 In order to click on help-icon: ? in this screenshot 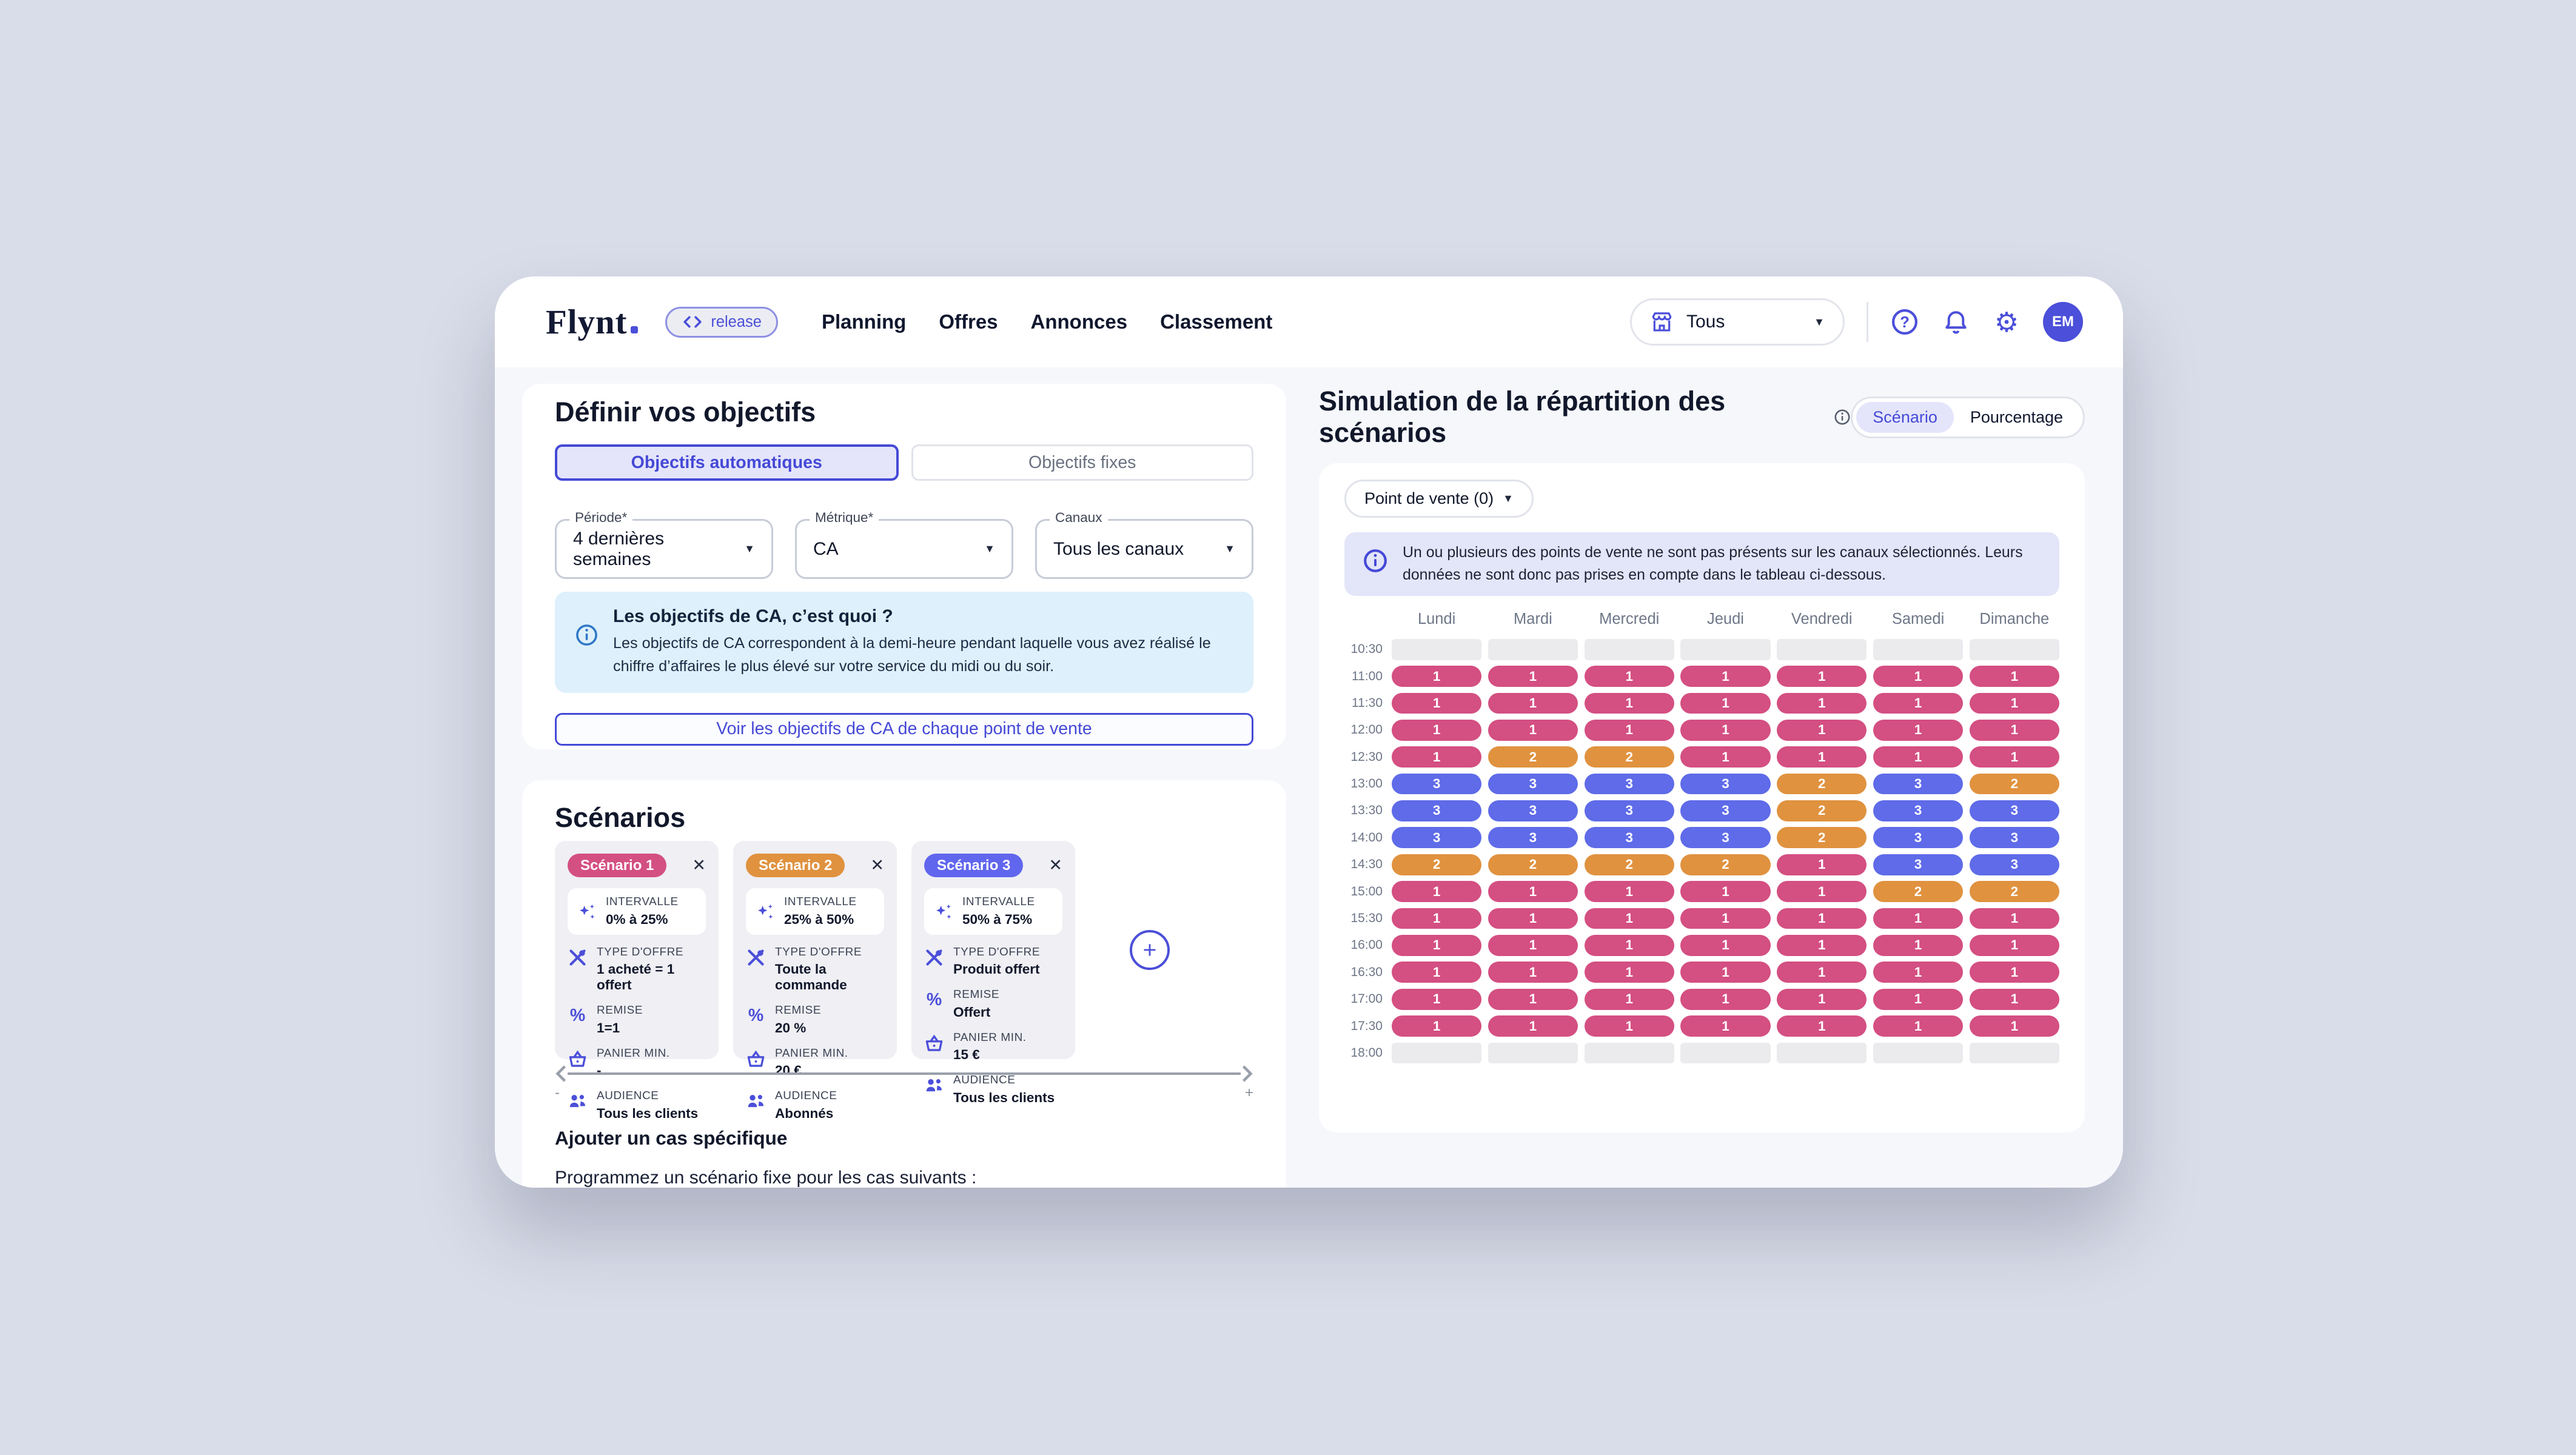, I will do `click(1905, 321)`.